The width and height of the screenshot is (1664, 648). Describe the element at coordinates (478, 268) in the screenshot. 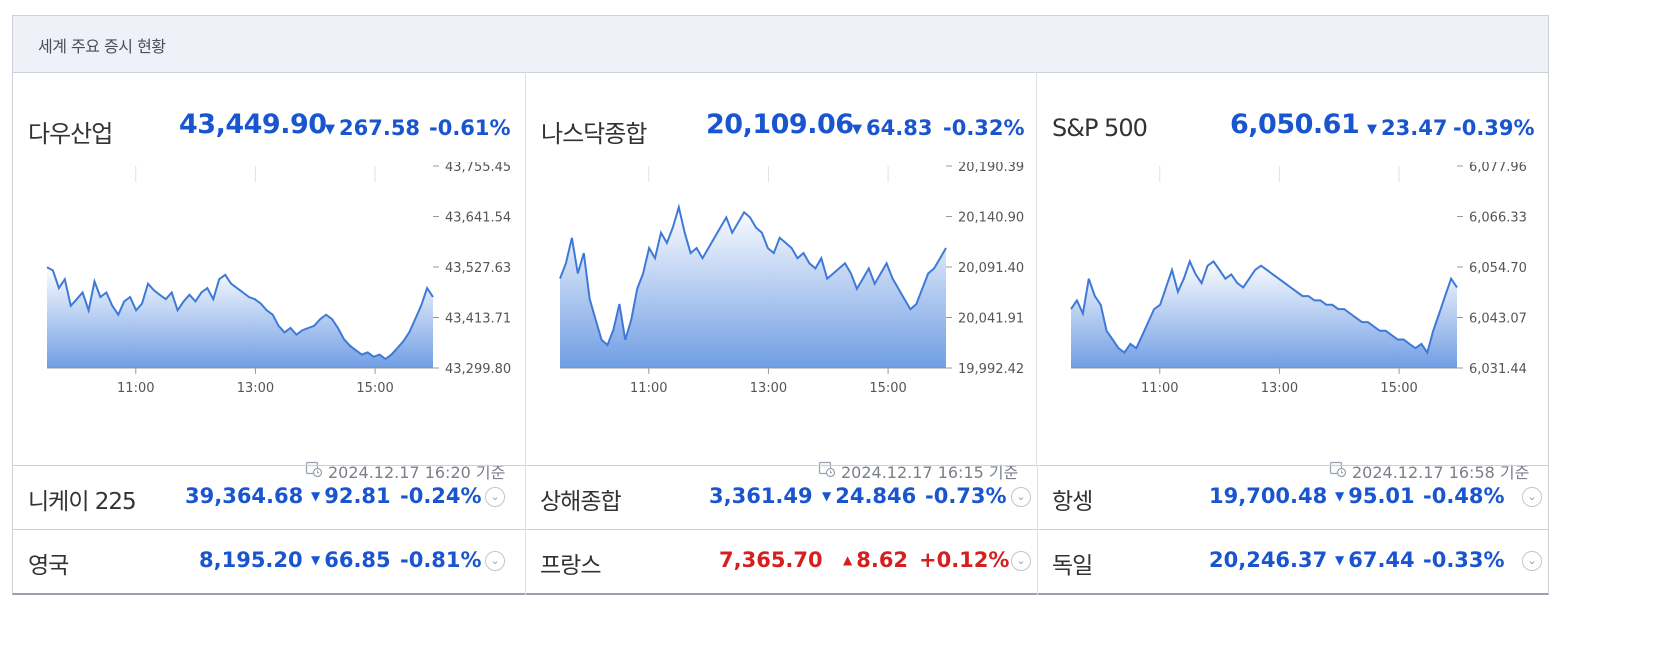

I see `y-tick-label: 43,527.63` at that location.